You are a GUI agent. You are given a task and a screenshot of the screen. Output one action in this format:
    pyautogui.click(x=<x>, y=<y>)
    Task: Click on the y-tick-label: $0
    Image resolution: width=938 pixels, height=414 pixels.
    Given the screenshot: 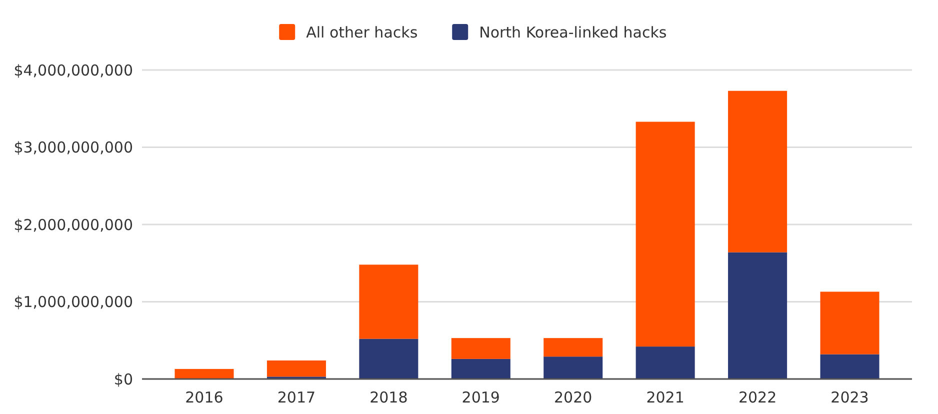 What is the action you would take?
    pyautogui.click(x=123, y=379)
    